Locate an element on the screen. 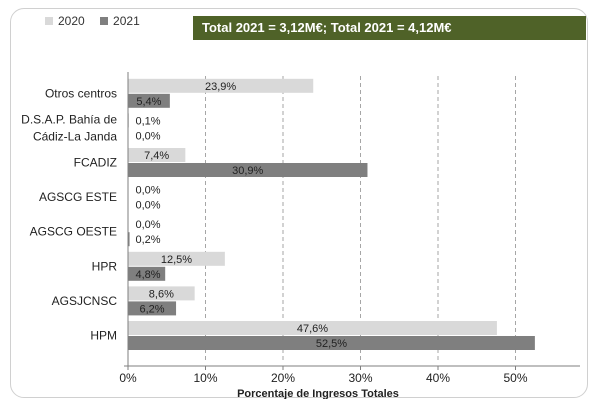 The width and height of the screenshot is (597, 399). data-label: 6,2% is located at coordinates (151, 309).